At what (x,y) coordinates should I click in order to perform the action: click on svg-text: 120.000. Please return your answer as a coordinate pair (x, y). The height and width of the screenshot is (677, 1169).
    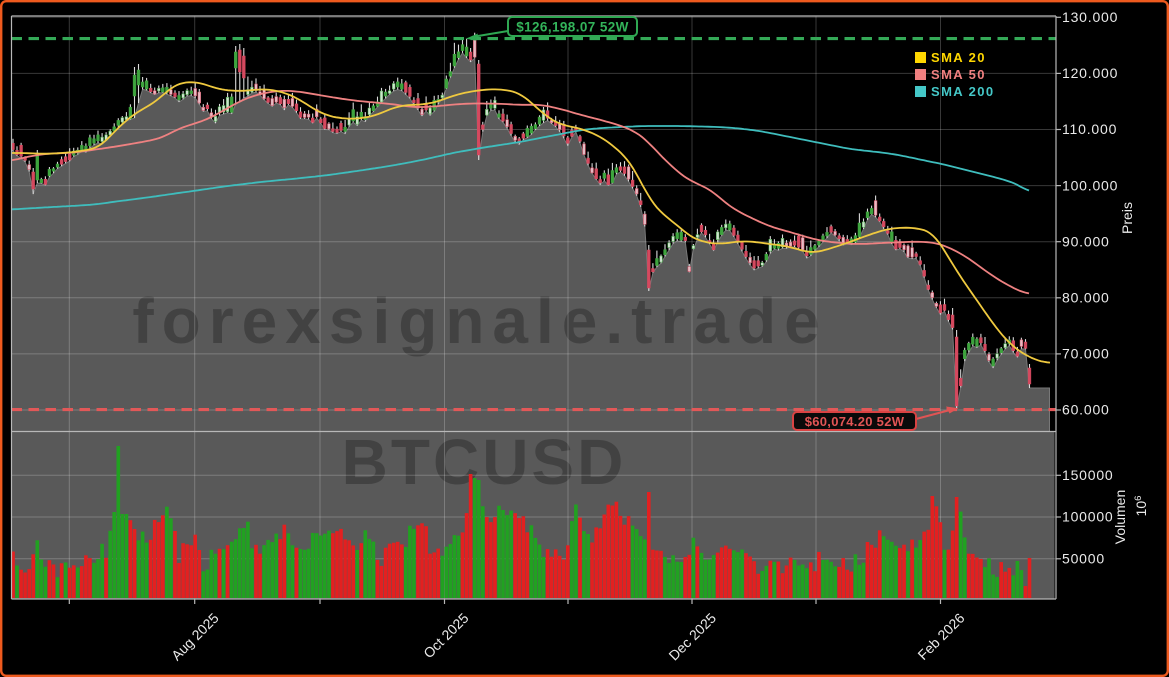
    Looking at the image, I should click on (1090, 73).